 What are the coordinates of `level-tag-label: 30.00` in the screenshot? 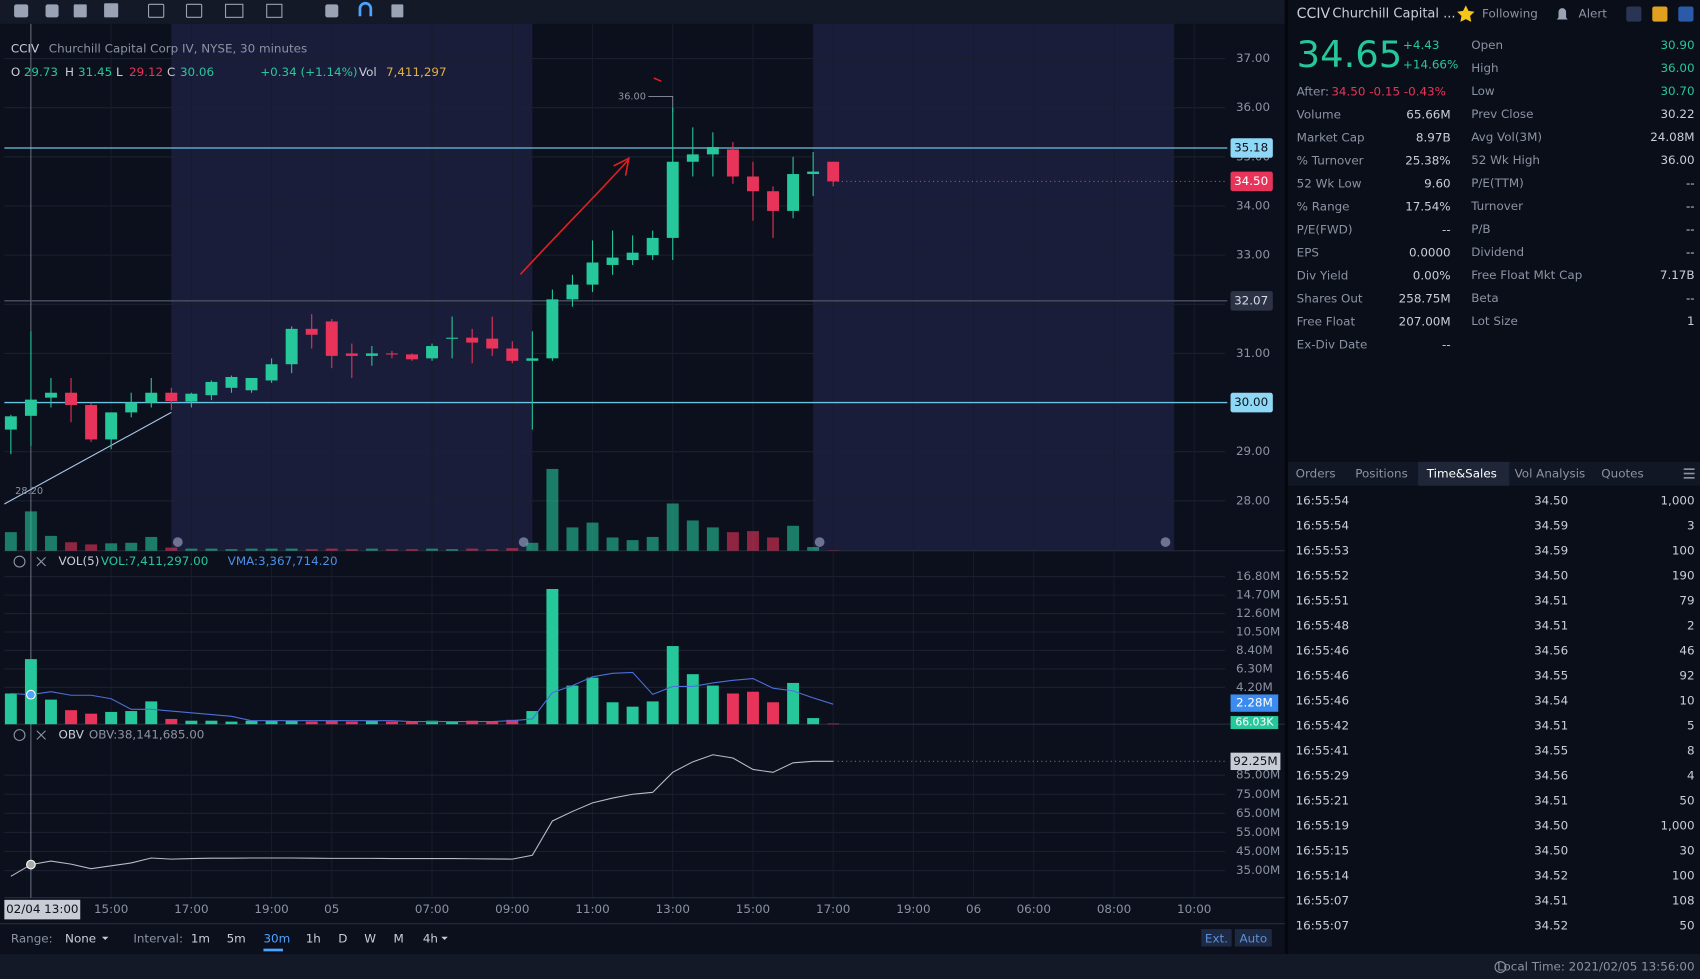 It's located at (1251, 402).